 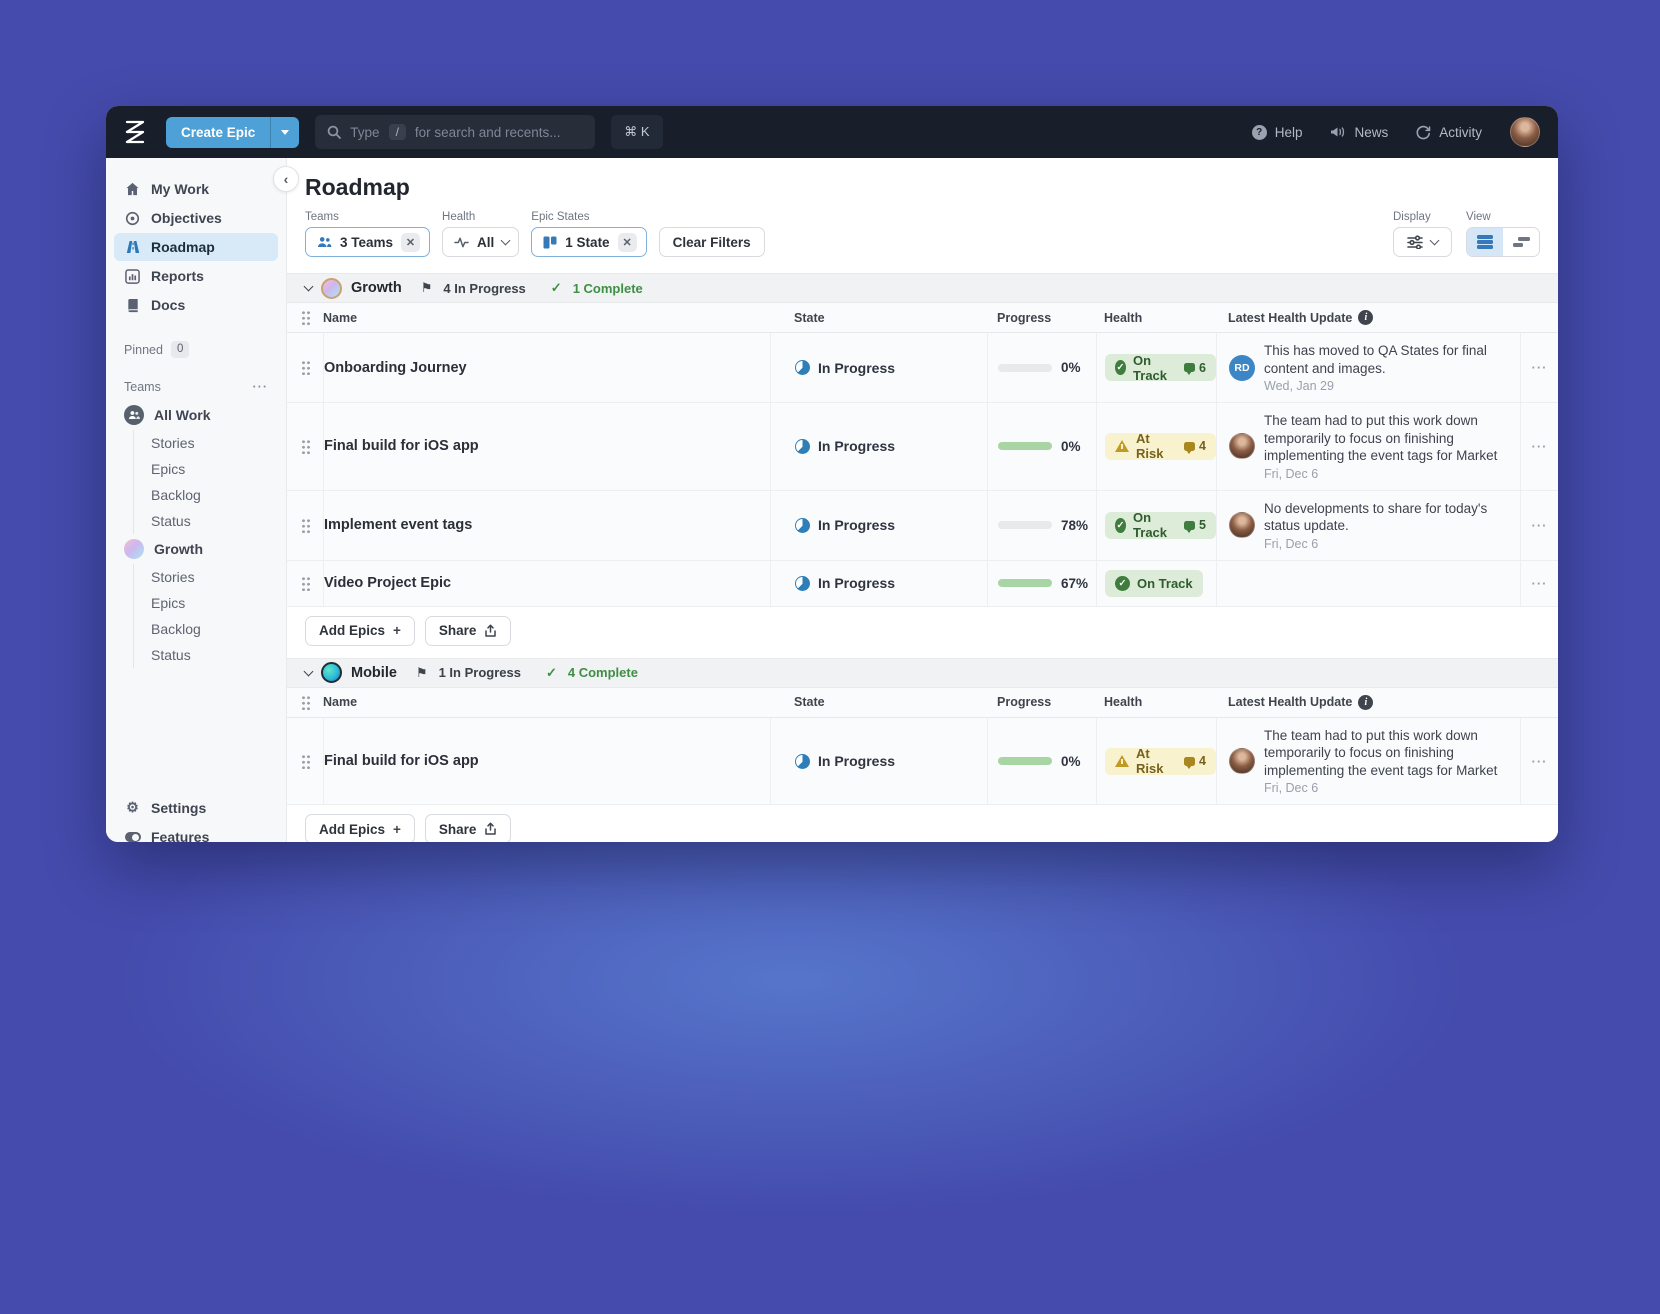 What do you see at coordinates (1276, 132) in the screenshot?
I see `help-menu: ? Help` at bounding box center [1276, 132].